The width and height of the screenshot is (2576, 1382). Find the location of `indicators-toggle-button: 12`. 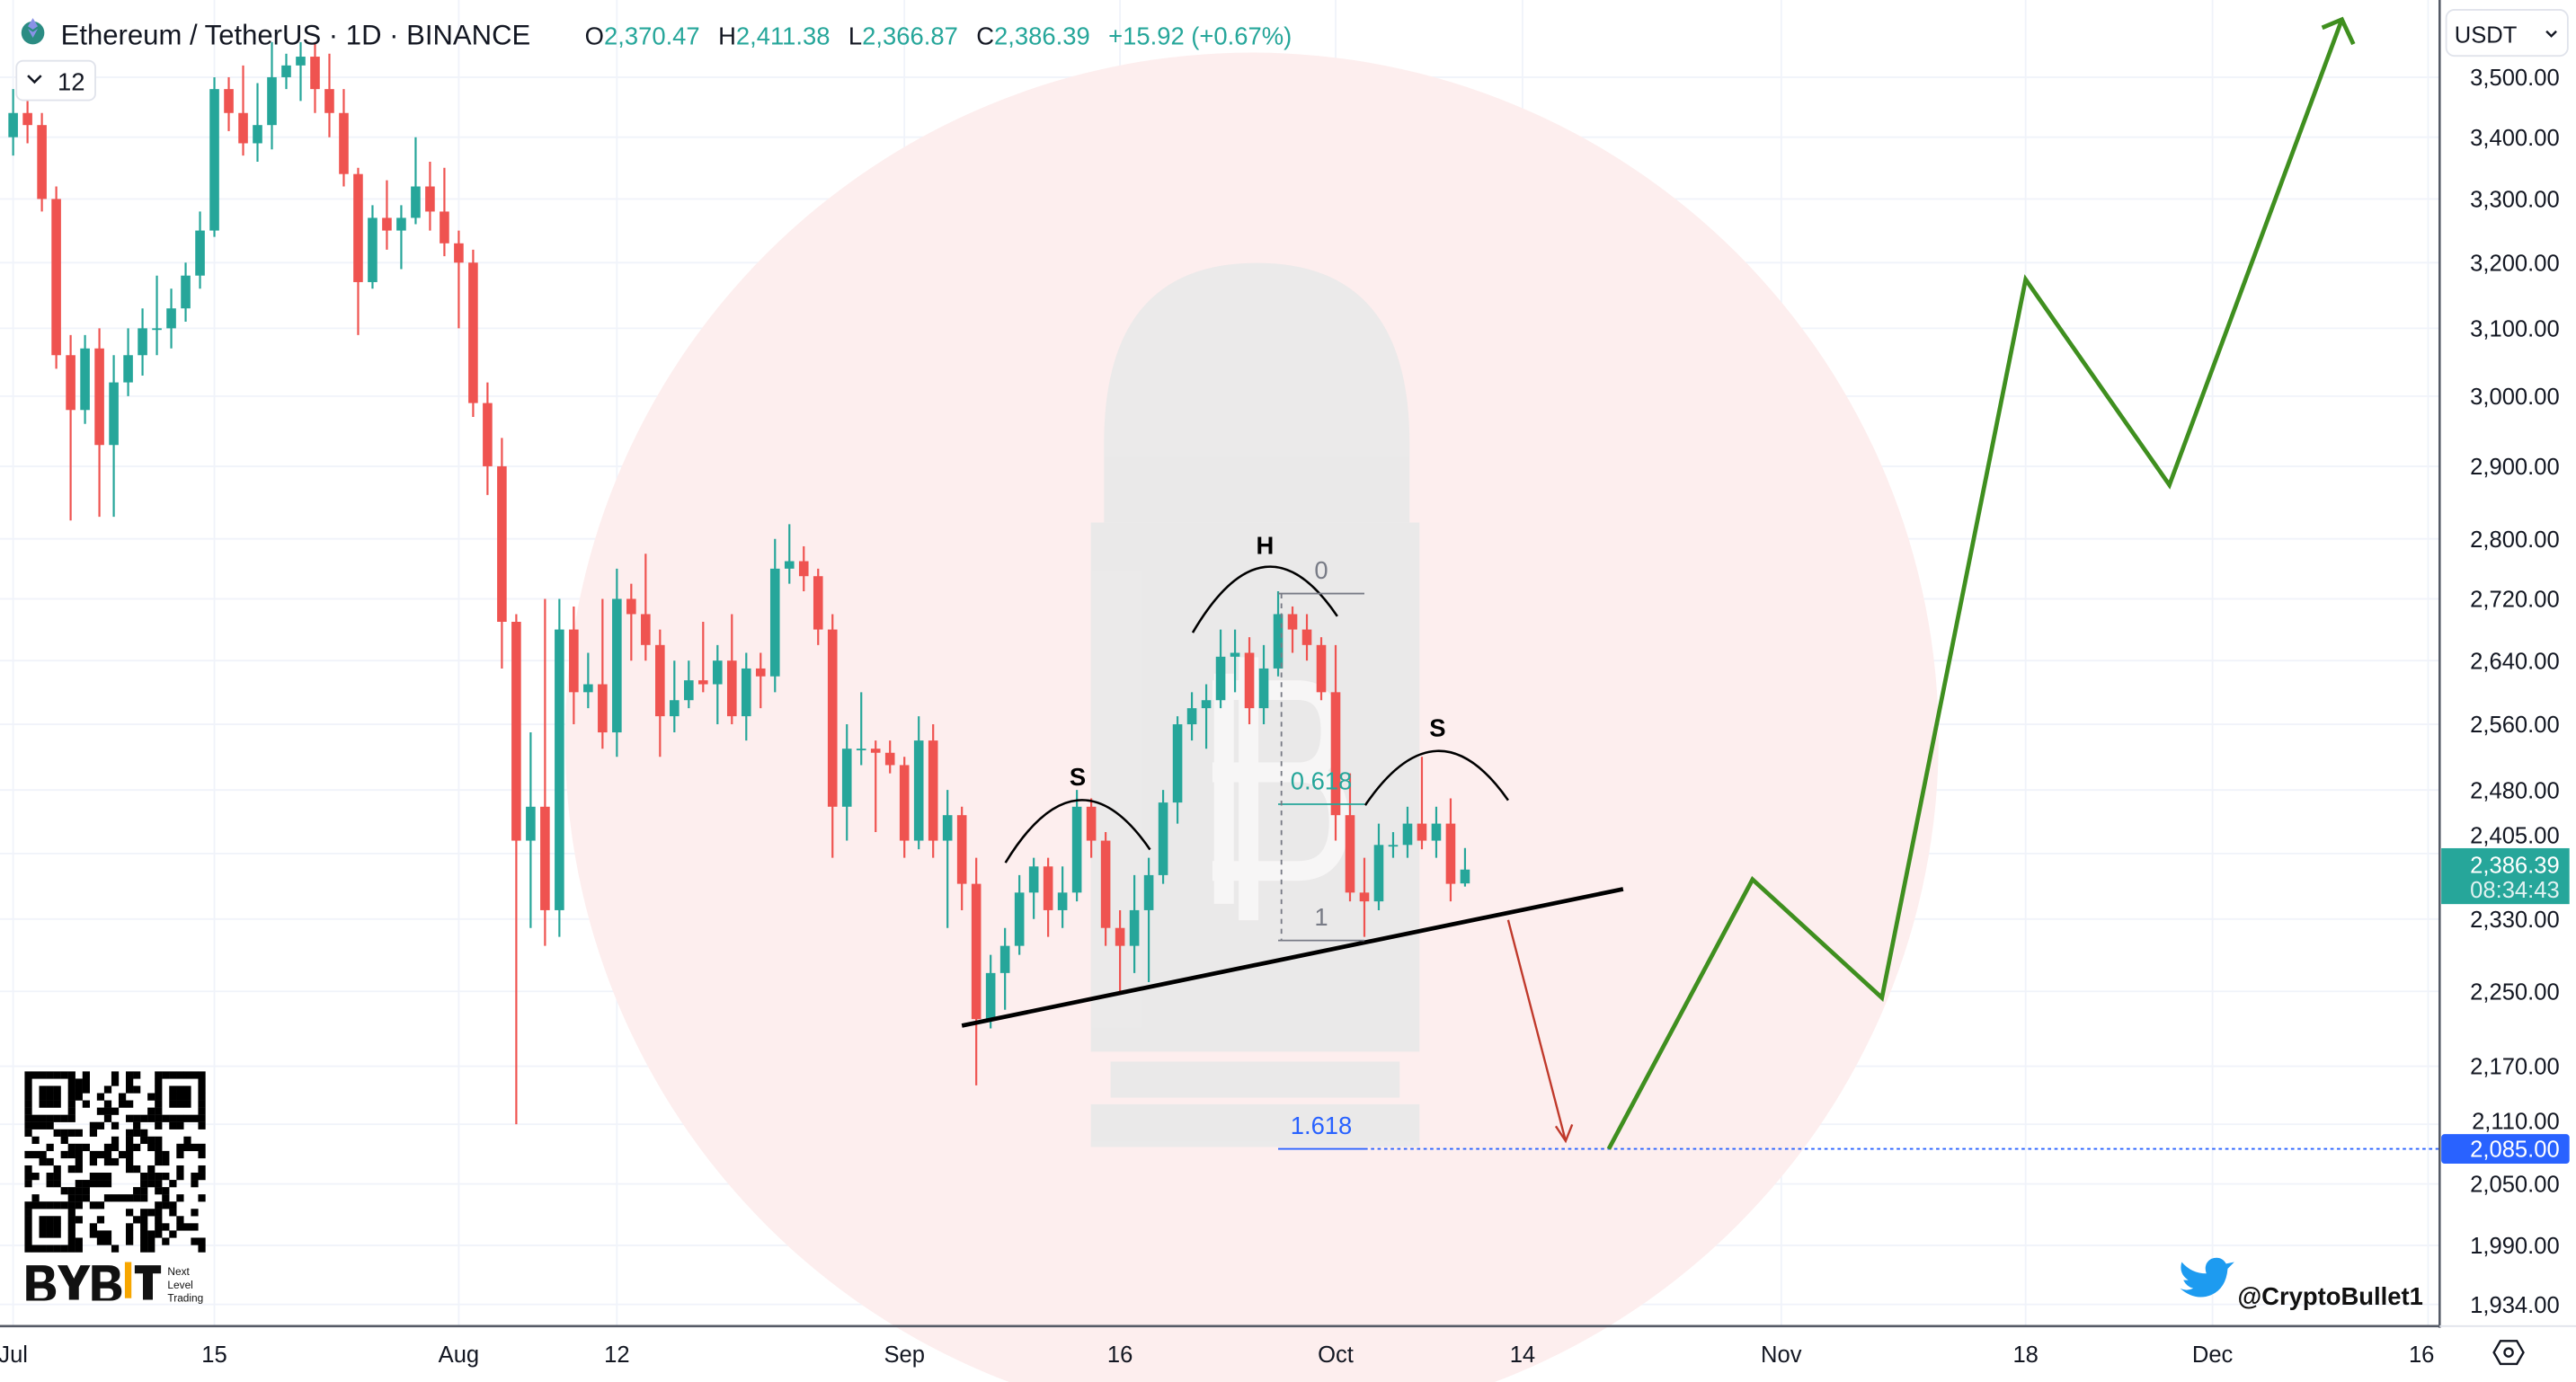

indicators-toggle-button: 12 is located at coordinates (55, 80).